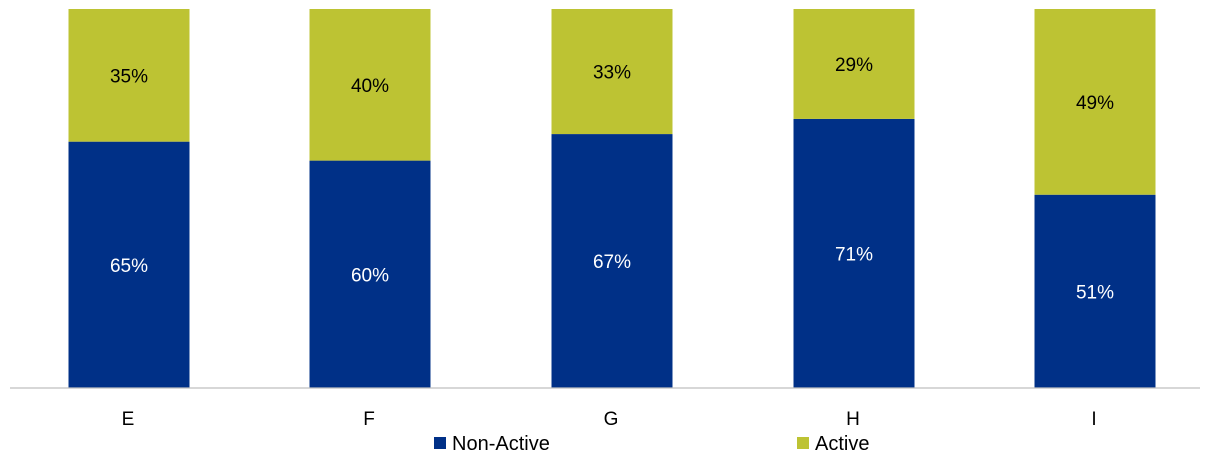  I want to click on bar-segment-active-g, so click(612, 72).